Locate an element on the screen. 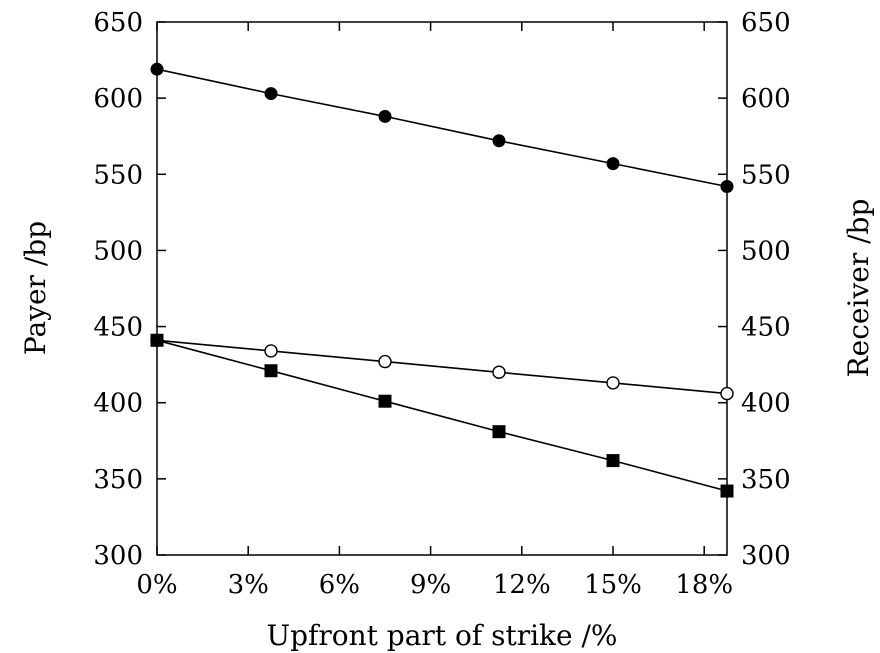 This screenshot has height=653, width=880. right-y-tick-label: 350 is located at coordinates (766, 480).